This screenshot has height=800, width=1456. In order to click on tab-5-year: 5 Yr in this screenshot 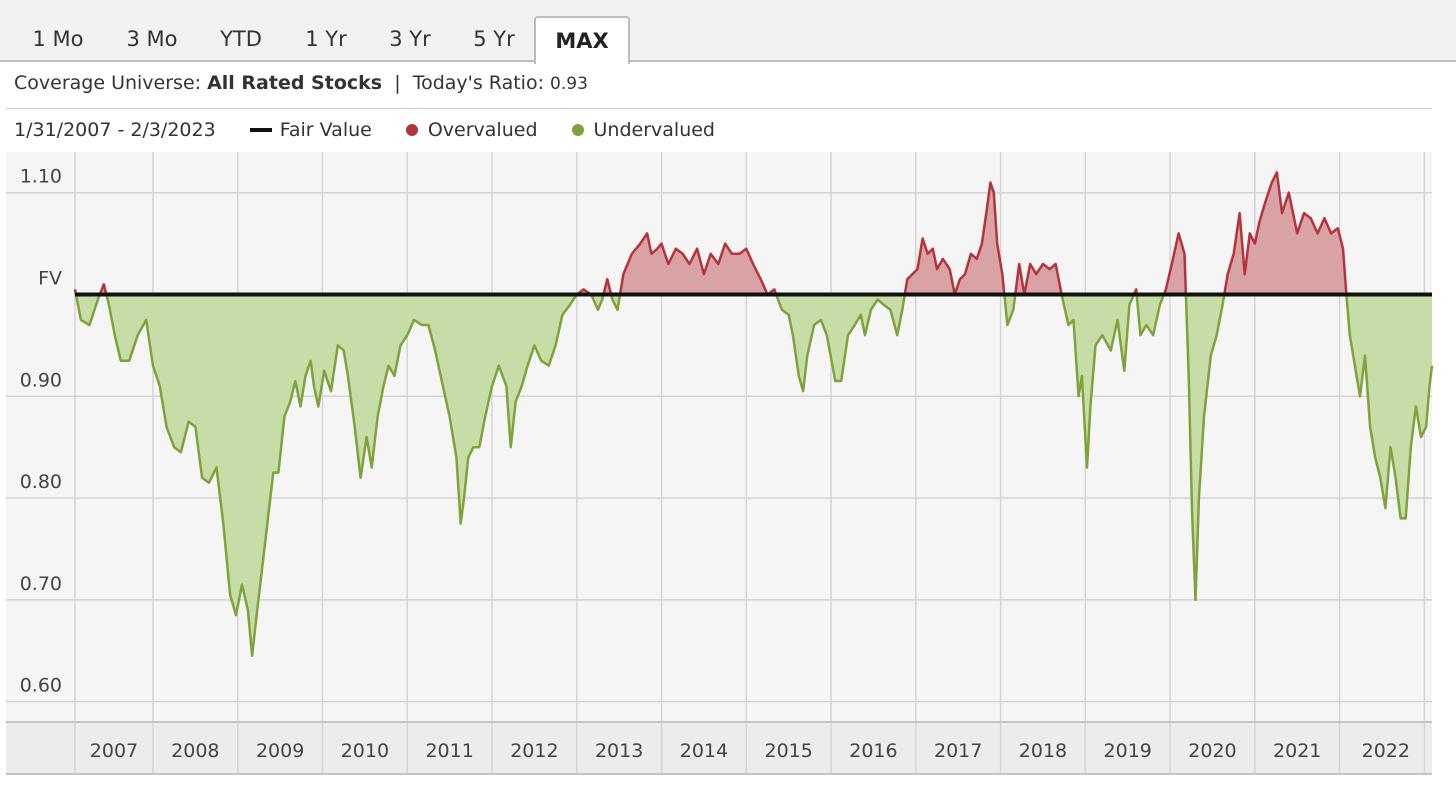, I will do `click(494, 39)`.